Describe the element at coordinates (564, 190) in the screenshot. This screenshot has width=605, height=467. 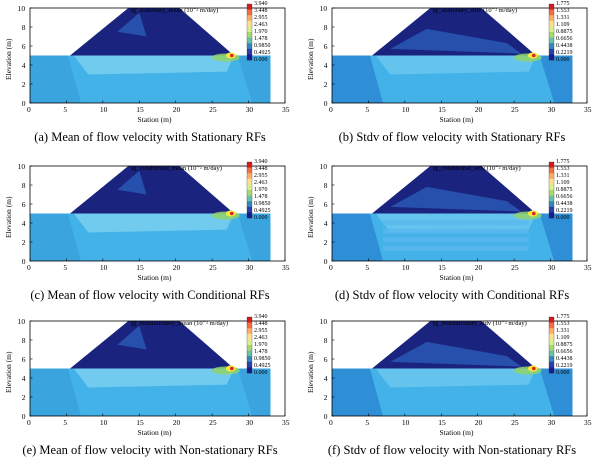
I see `colorbar-label: 0.8875` at that location.